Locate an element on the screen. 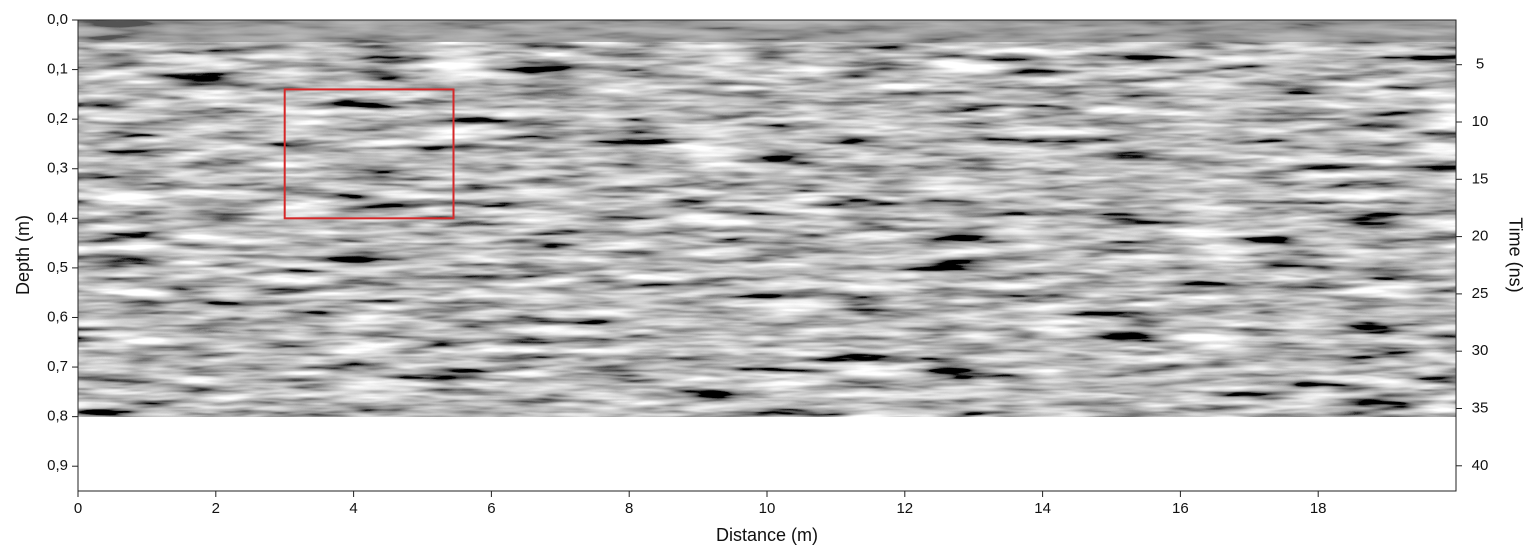 This screenshot has width=1536, height=554. x-tick-label: 10 is located at coordinates (767, 508).